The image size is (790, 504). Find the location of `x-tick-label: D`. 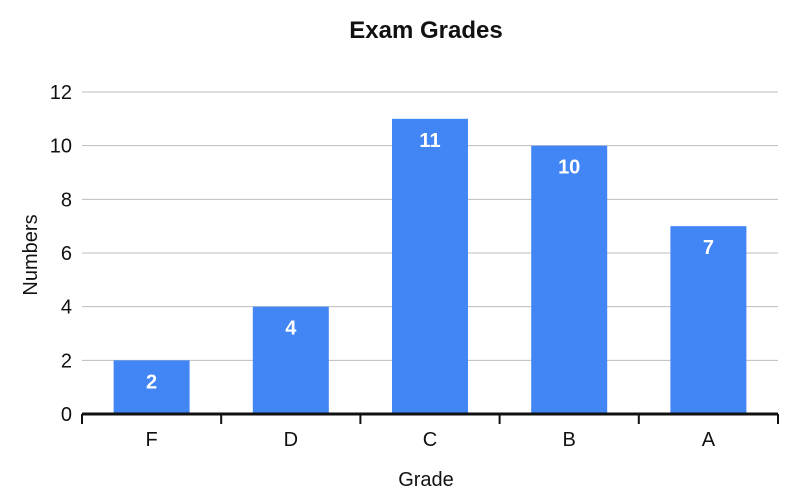

x-tick-label: D is located at coordinates (291, 440).